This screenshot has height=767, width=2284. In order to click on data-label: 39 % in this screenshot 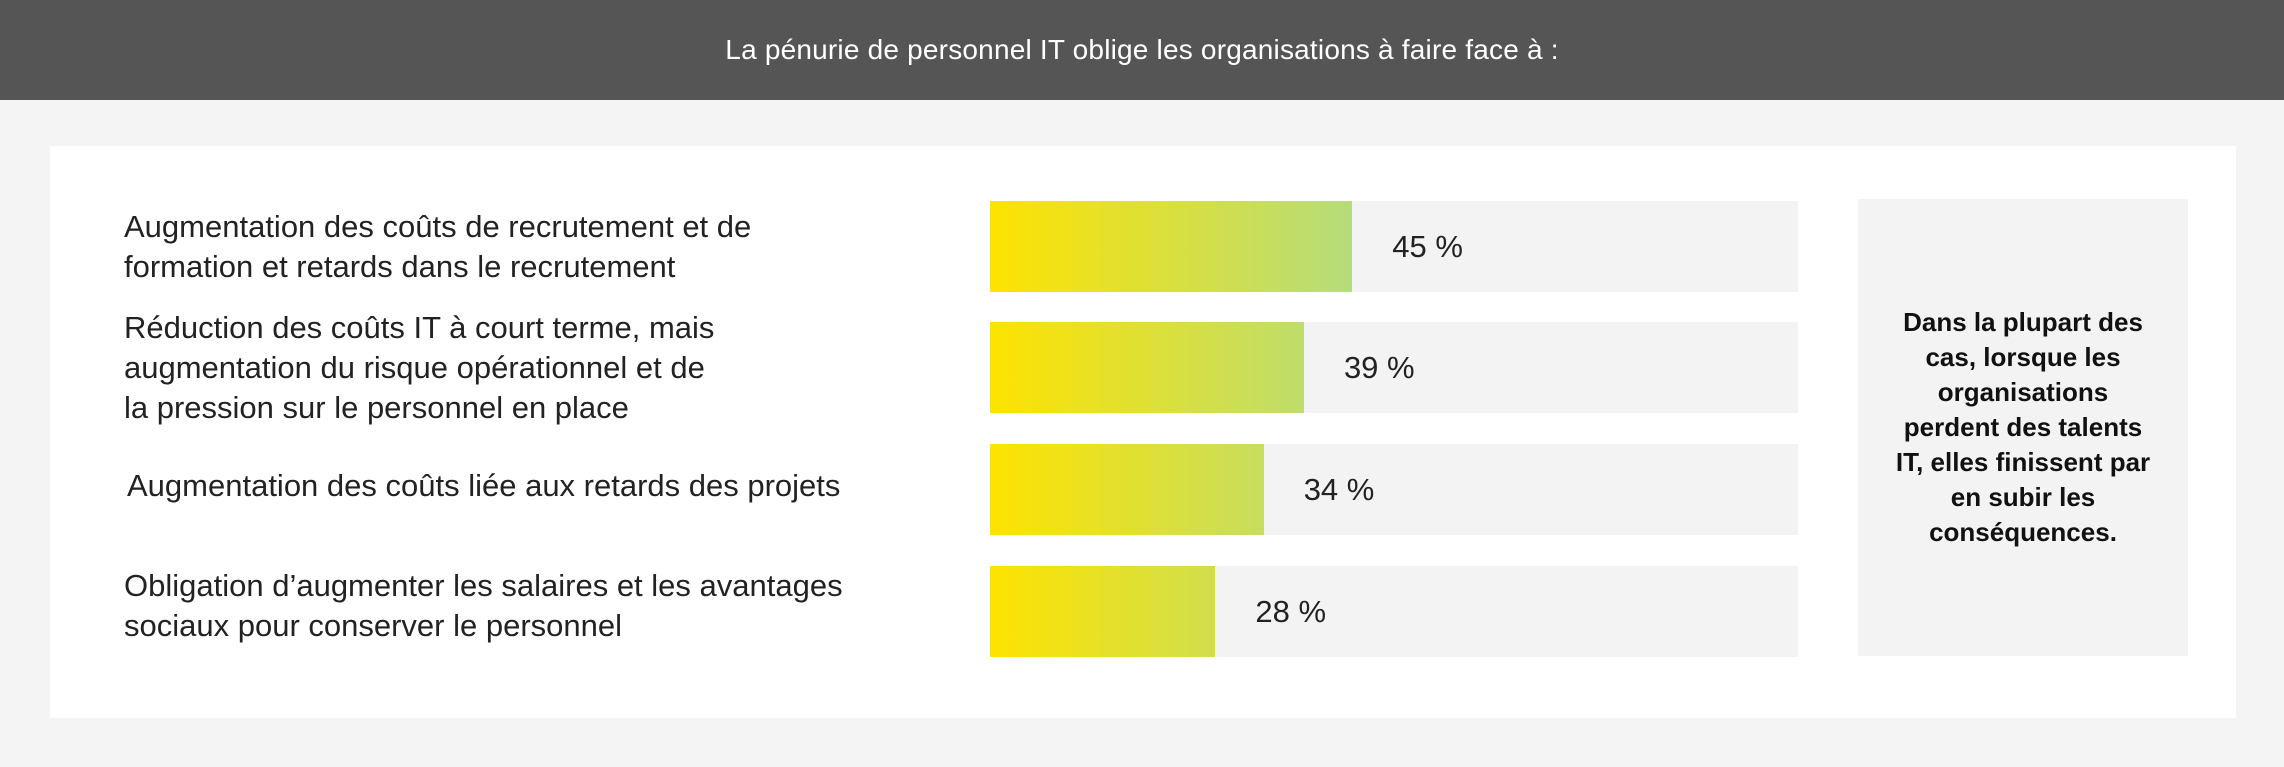, I will do `click(1379, 367)`.